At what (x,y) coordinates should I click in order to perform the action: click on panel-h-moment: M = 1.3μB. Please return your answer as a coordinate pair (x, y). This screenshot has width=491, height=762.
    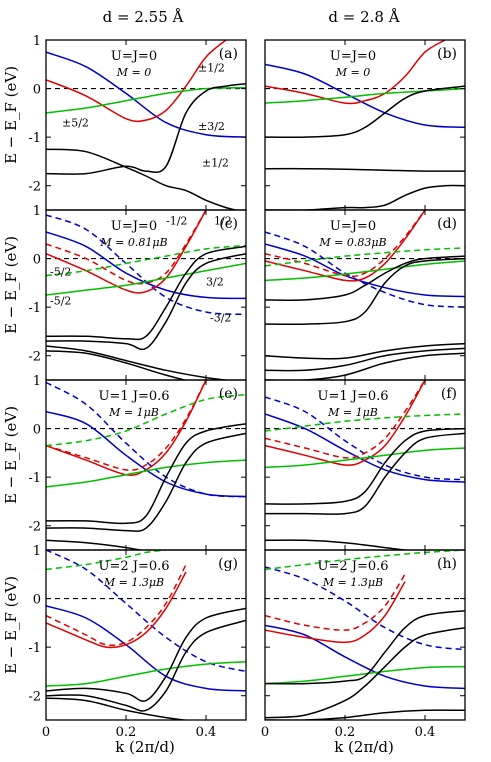
    Looking at the image, I should click on (352, 582).